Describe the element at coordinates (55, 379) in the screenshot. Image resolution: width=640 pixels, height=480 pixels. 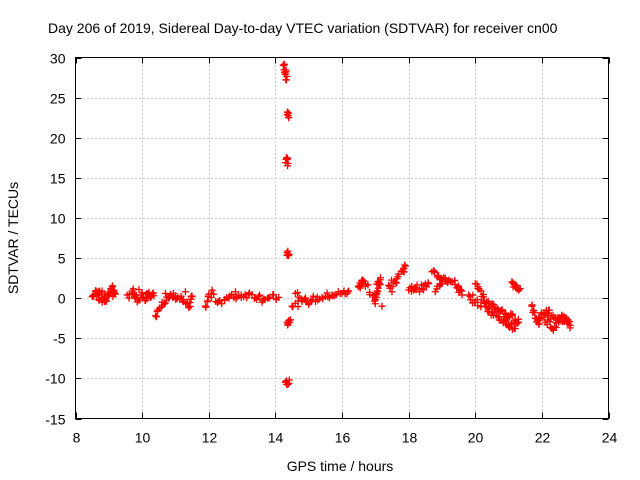
I see `y-tick-label: -10` at that location.